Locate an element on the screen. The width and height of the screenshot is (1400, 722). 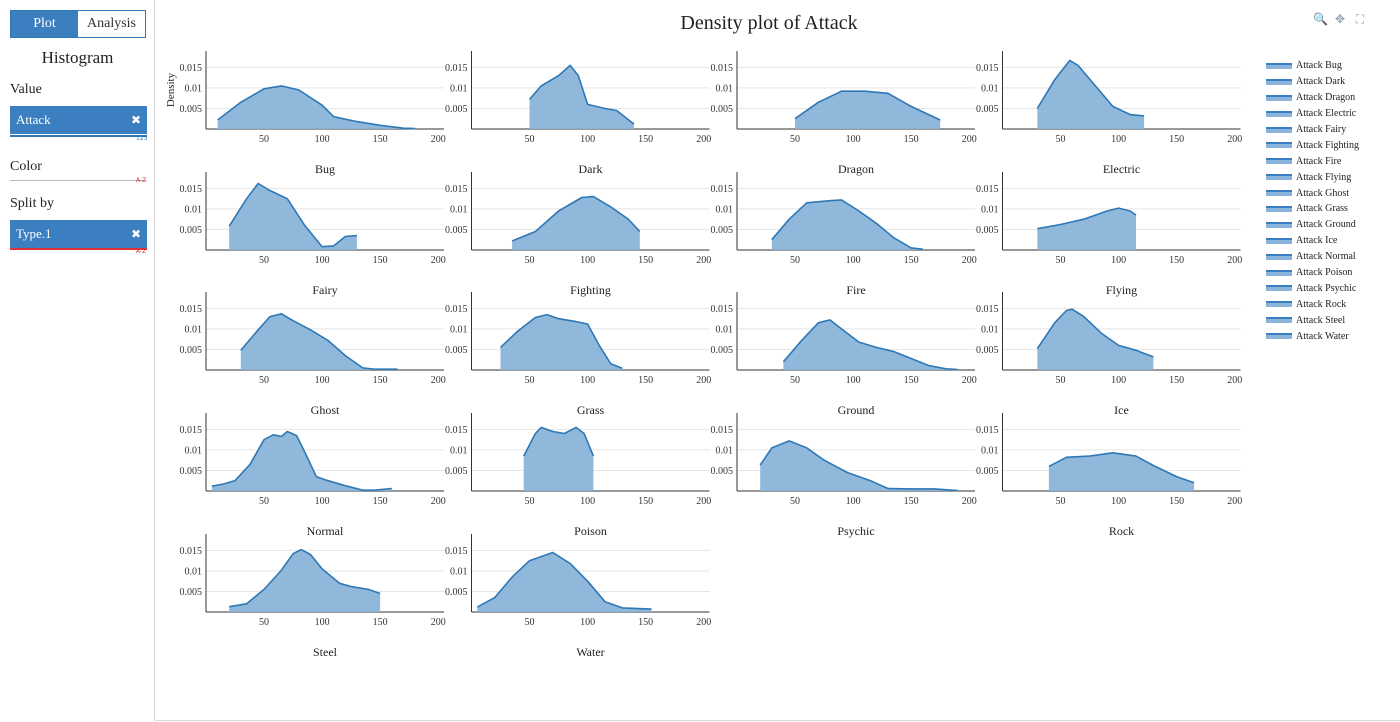
value-chip: Attack ✖ is located at coordinates (78, 120).